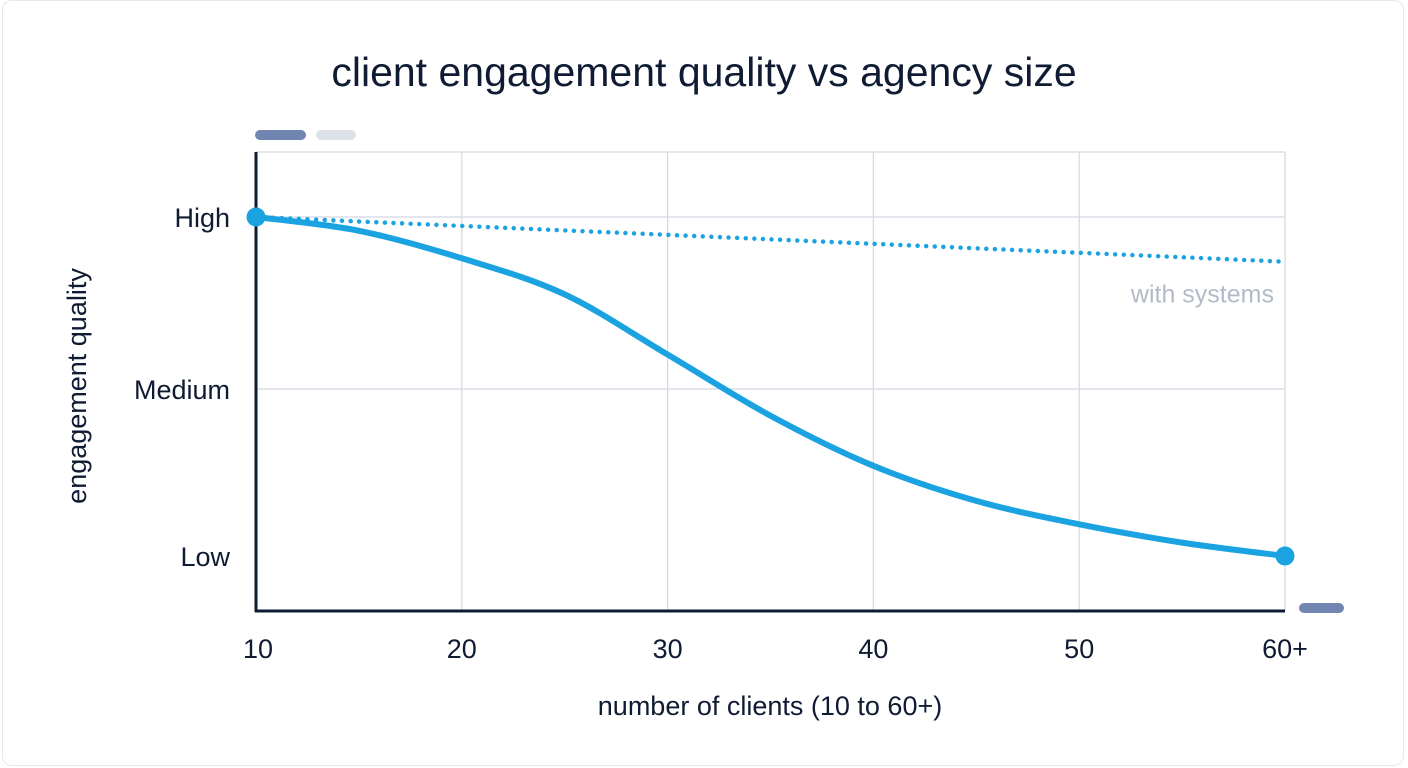 Image resolution: width=1408 pixels, height=768 pixels. I want to click on end-point-marker, so click(1285, 556).